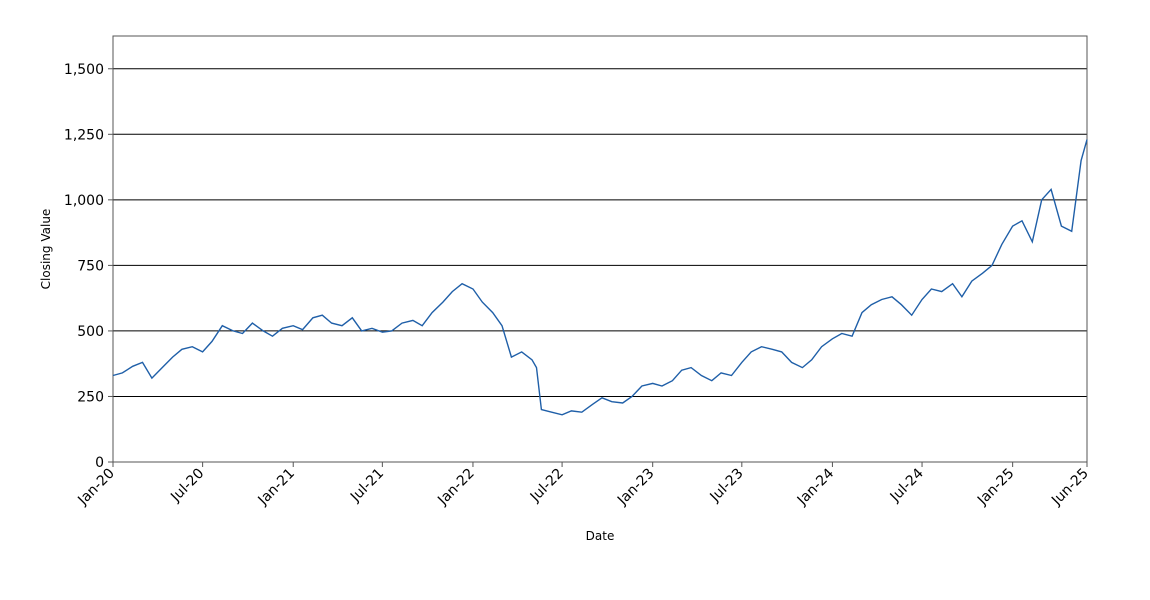 This screenshot has width=1150, height=600. I want to click on y-tick-label: 500, so click(90, 332).